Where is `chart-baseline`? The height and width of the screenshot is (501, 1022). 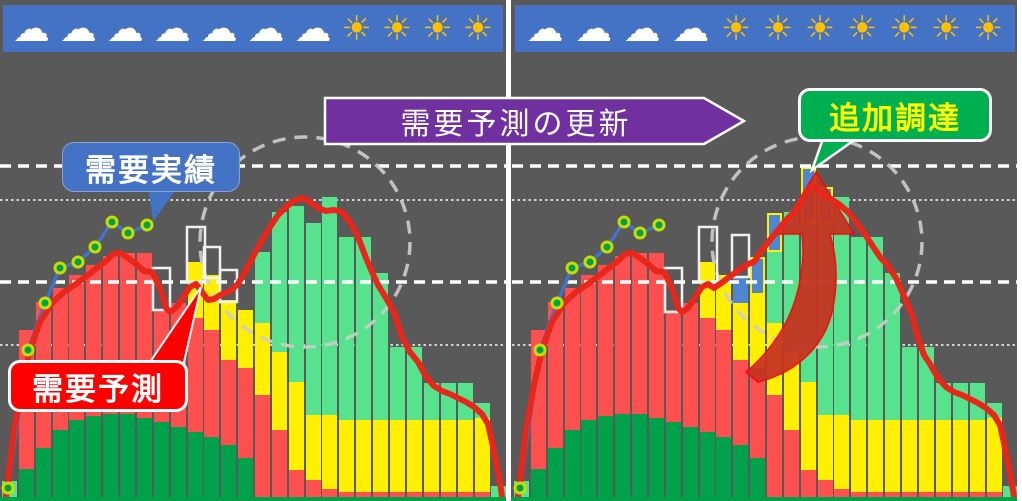 chart-baseline is located at coordinates (511, 499).